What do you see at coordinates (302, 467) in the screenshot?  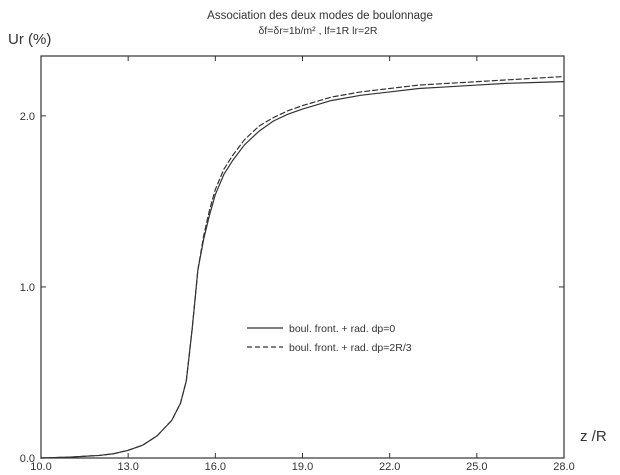 I see `x-tick-label: 19.0` at bounding box center [302, 467].